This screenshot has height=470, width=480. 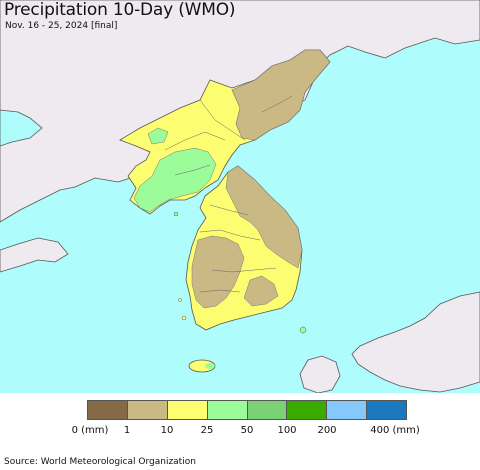 I want to click on shandong-peninsula, so click(x=34, y=255).